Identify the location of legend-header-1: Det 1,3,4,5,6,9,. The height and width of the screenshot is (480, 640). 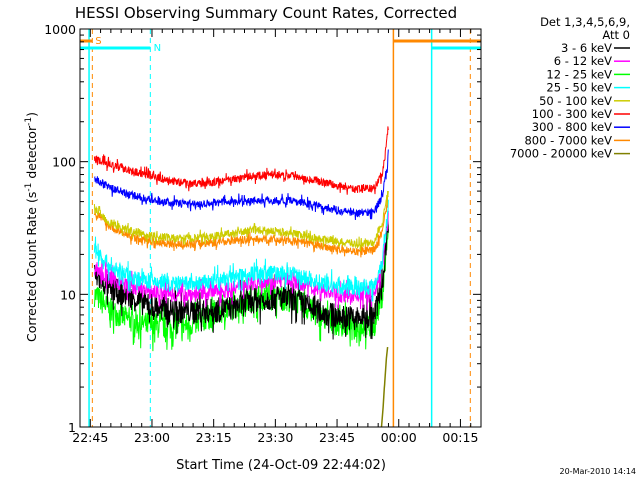
(585, 22).